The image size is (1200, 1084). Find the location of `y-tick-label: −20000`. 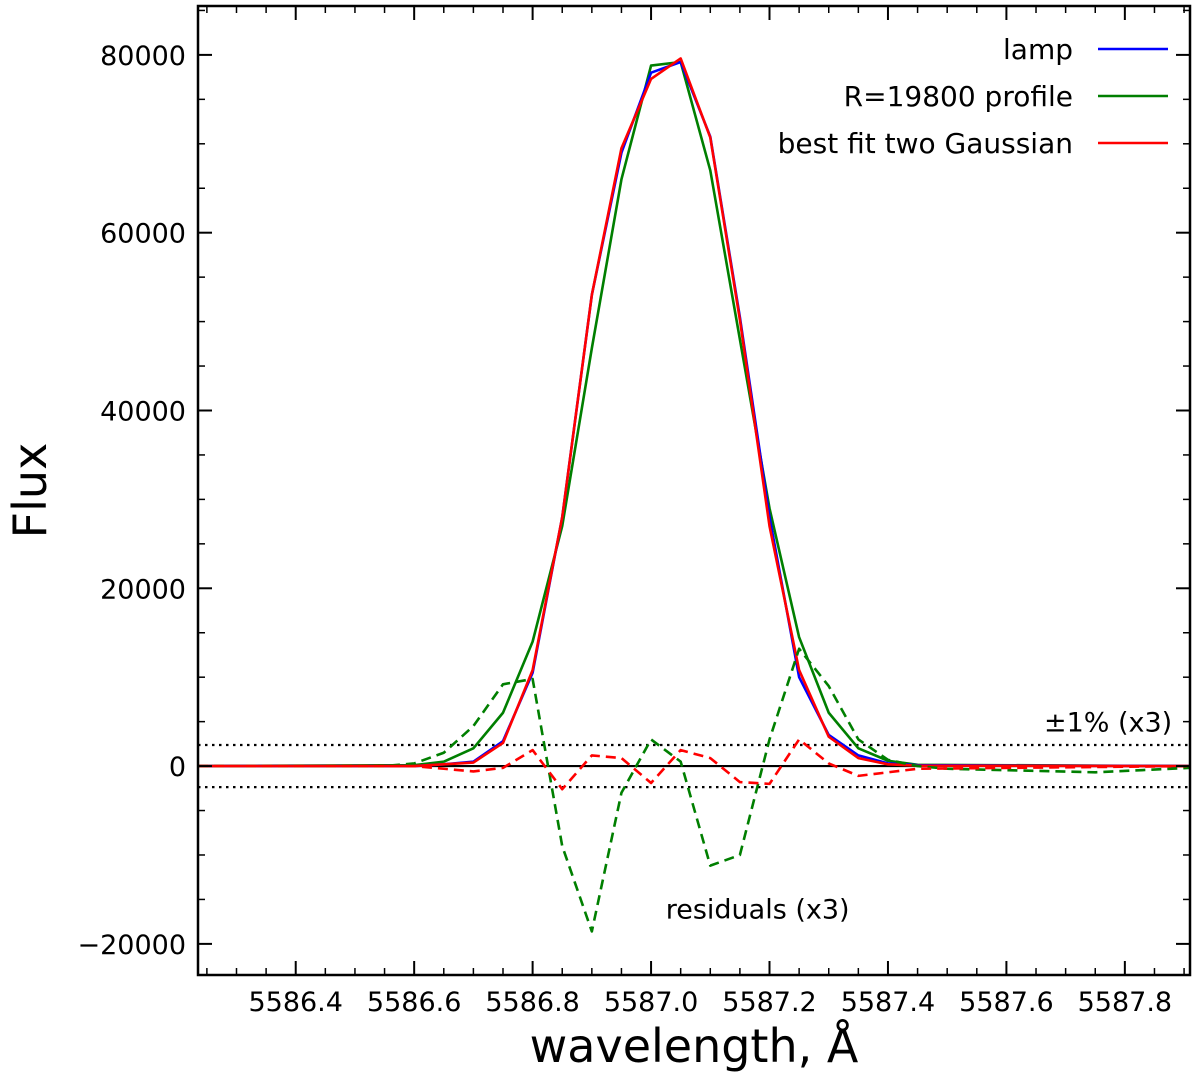

y-tick-label: −20000 is located at coordinates (131, 945).